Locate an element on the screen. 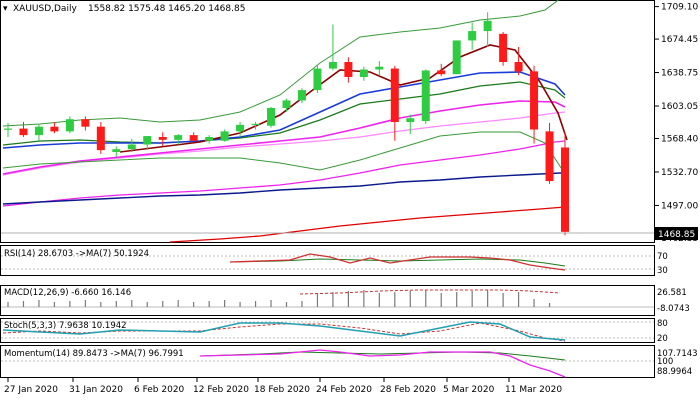 The width and height of the screenshot is (700, 400). last-price-tag is located at coordinates (676, 233).